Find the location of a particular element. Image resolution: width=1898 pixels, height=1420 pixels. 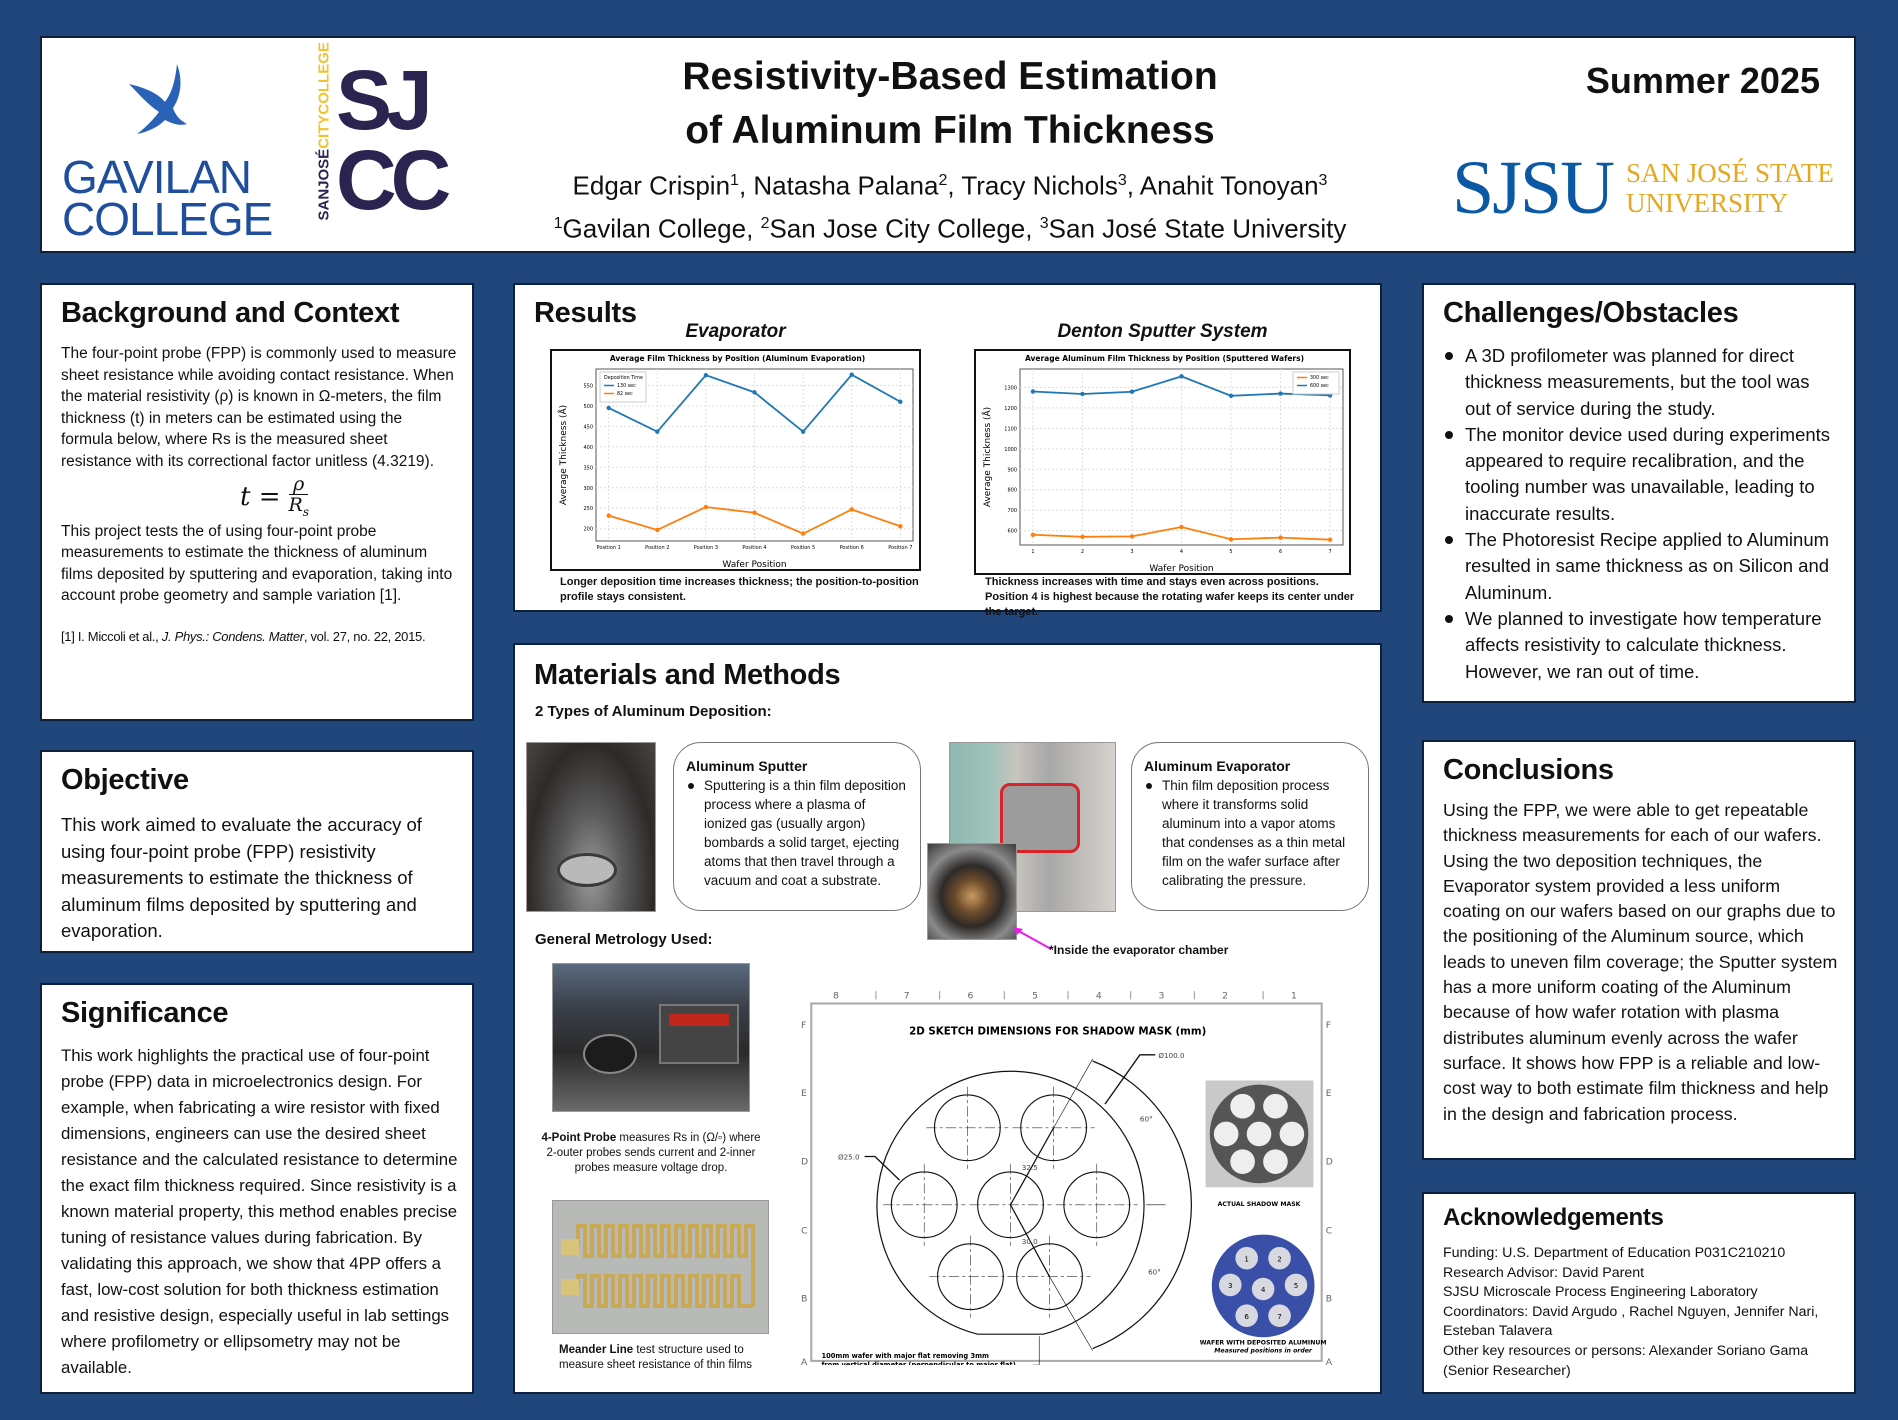

extension-line is located at coordinates (1107, 1204).